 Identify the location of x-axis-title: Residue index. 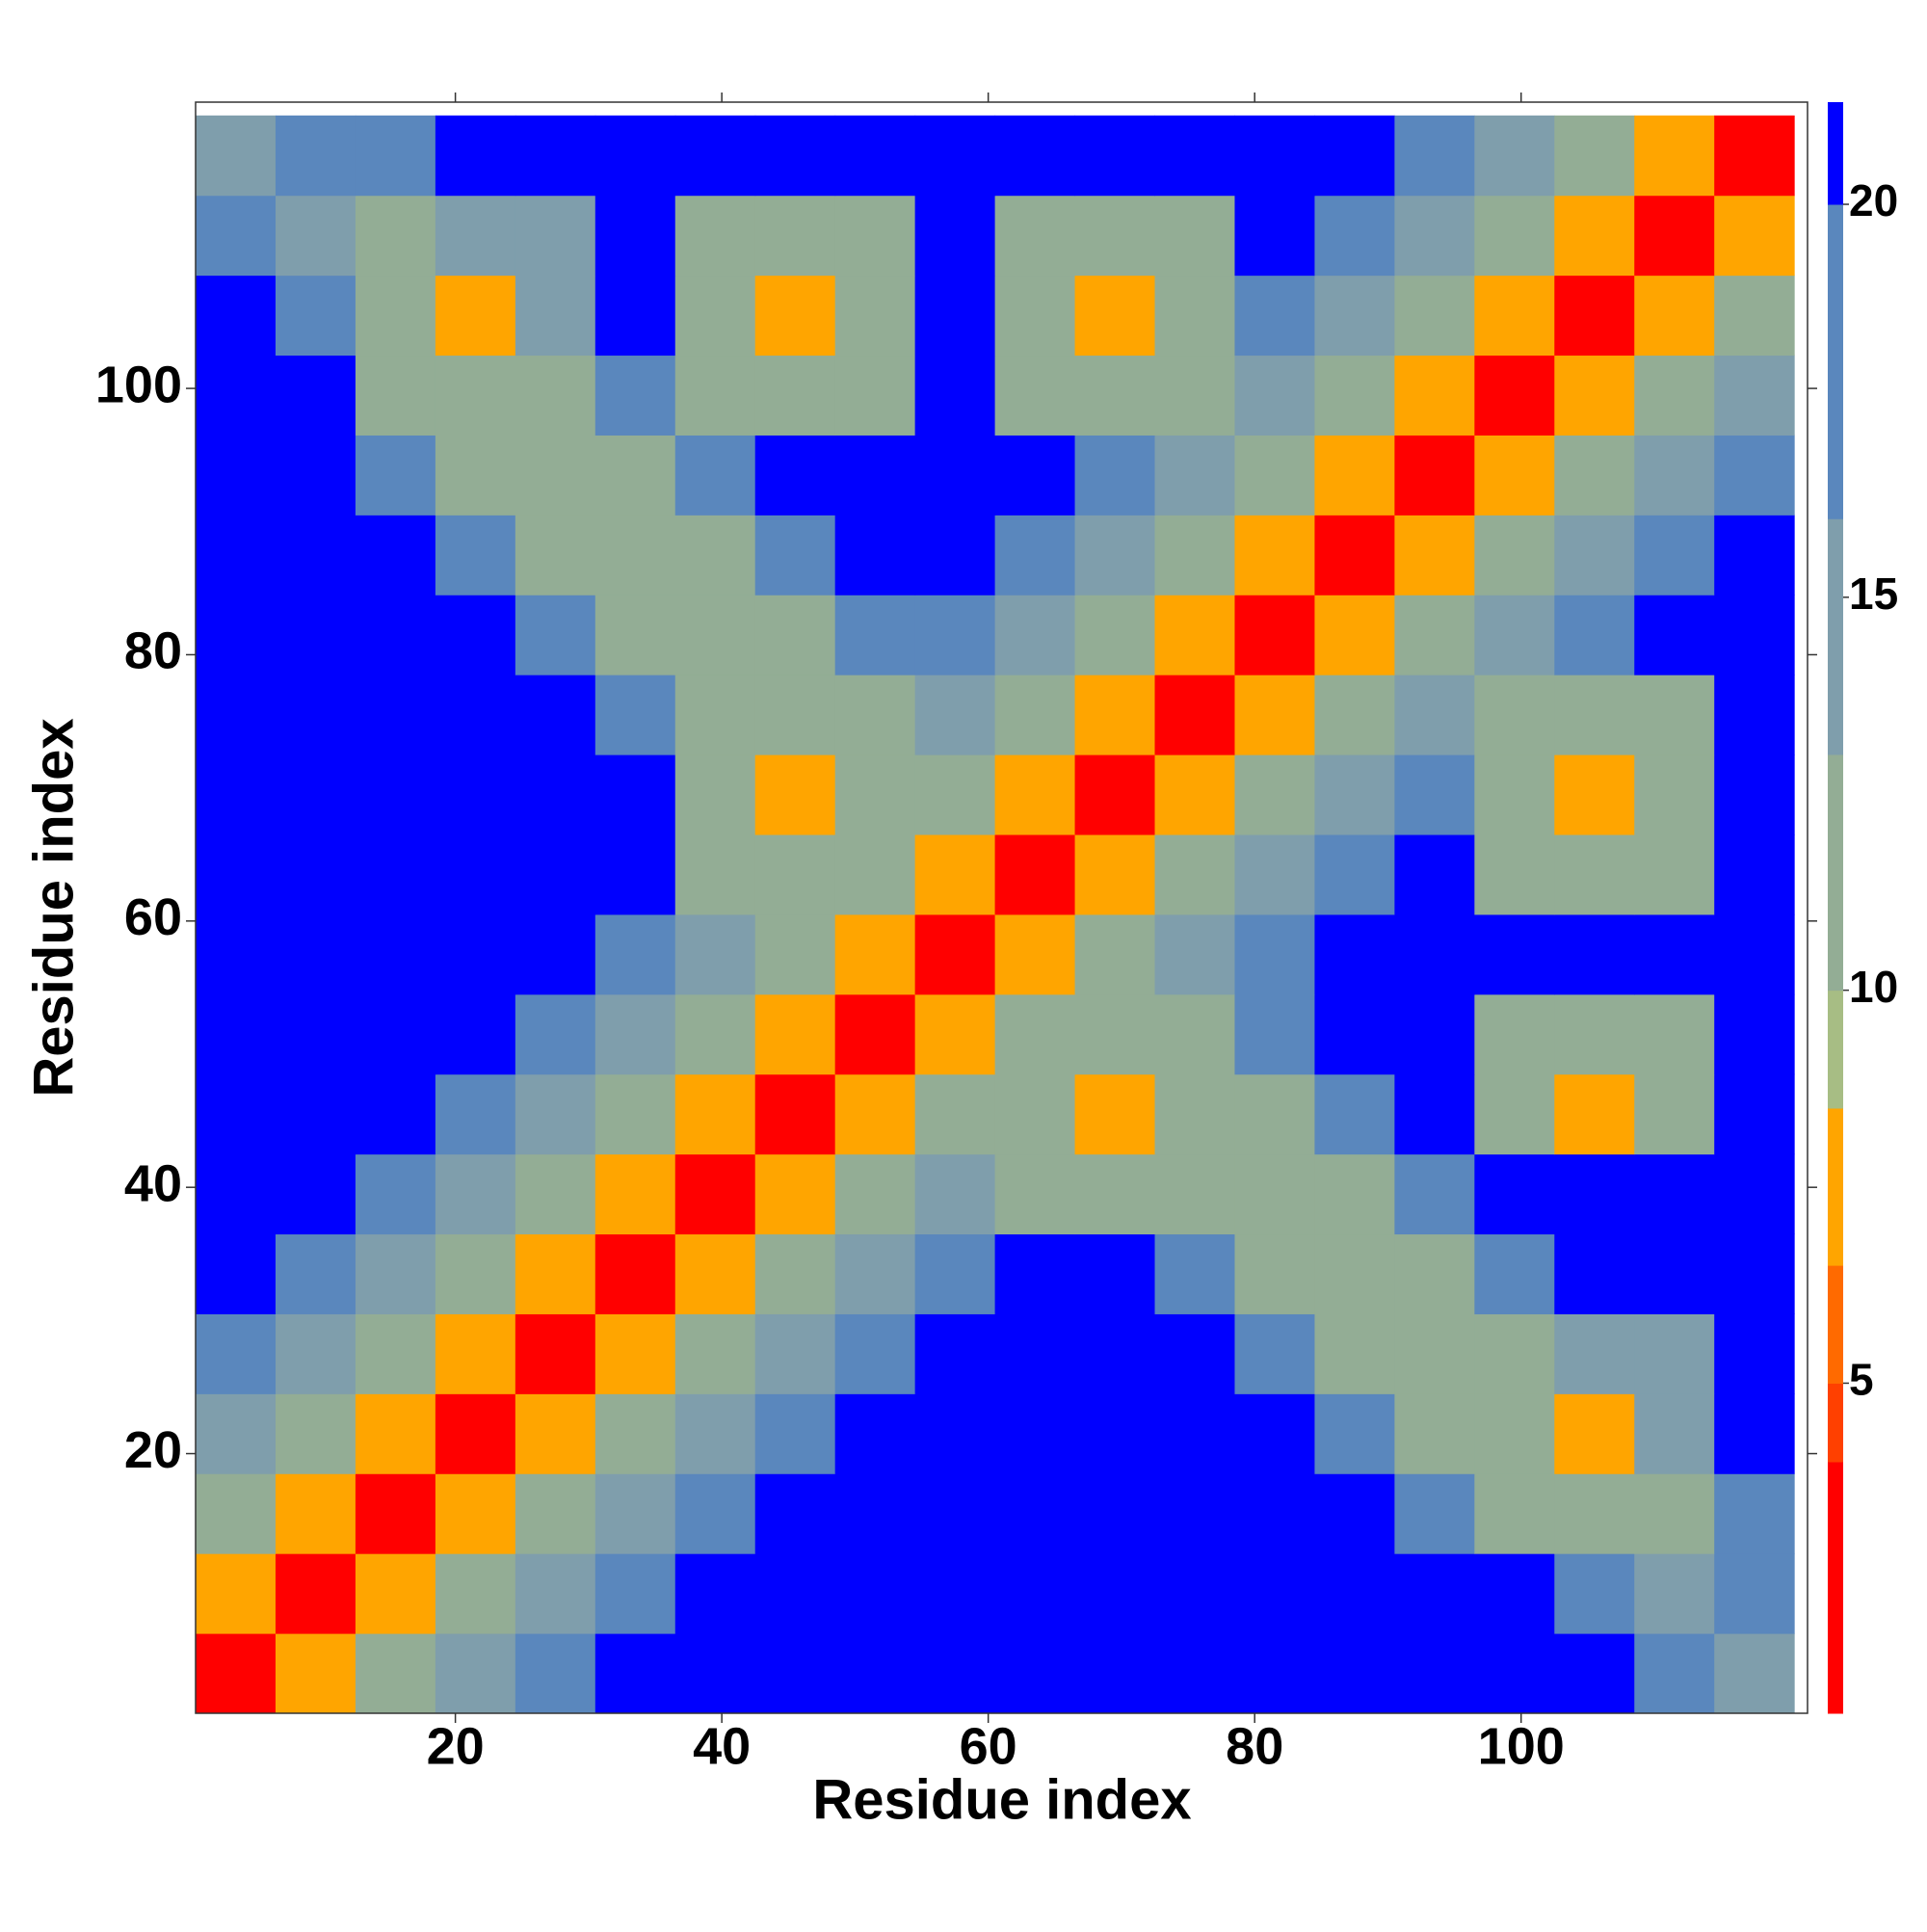
(1001, 1799).